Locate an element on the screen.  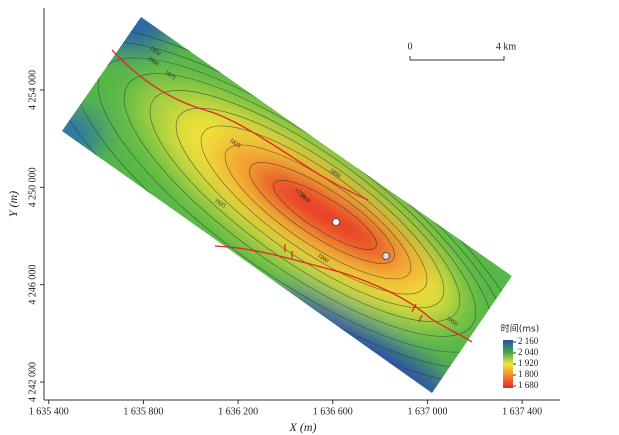
x-tick-label: 1 637 400 is located at coordinates (522, 411).